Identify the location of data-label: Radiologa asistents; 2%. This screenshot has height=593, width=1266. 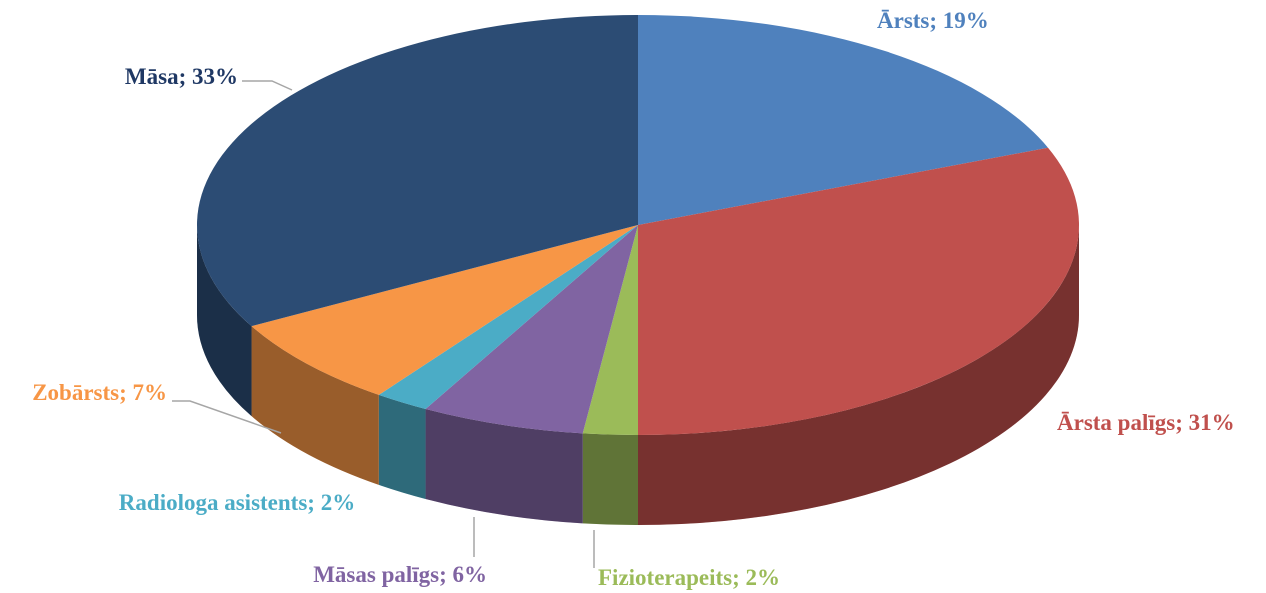
(237, 502).